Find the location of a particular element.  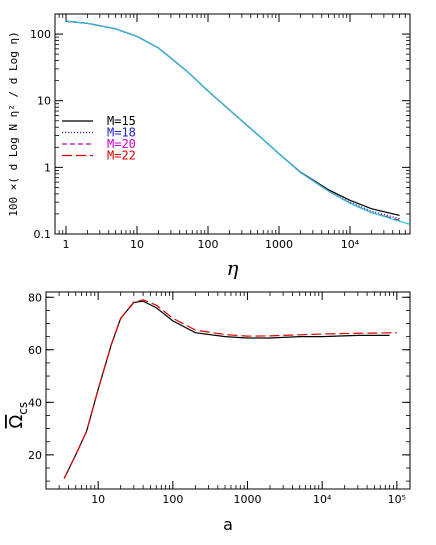

y-axis-label: 100 ×( d Log N η² / d Log η) is located at coordinates (13, 123).